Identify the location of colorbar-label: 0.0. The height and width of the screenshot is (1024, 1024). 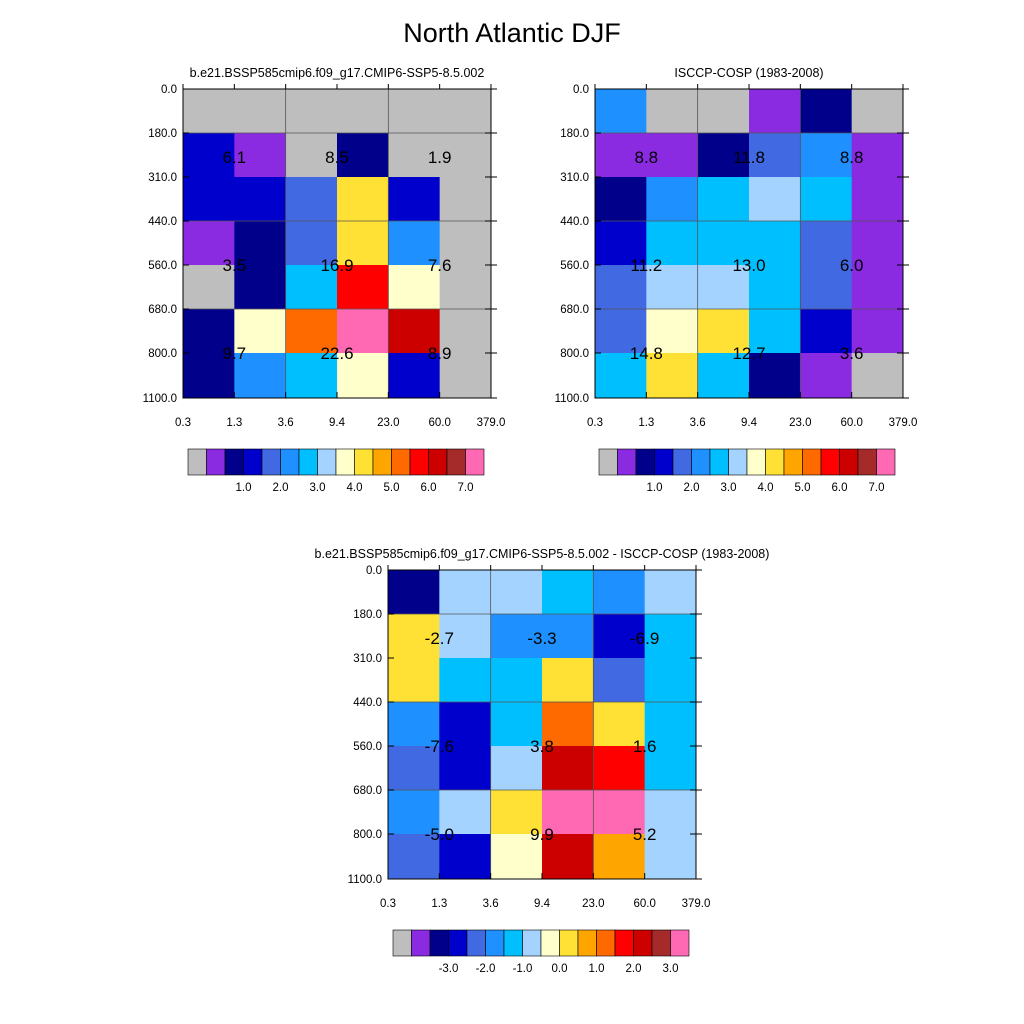
(560, 969).